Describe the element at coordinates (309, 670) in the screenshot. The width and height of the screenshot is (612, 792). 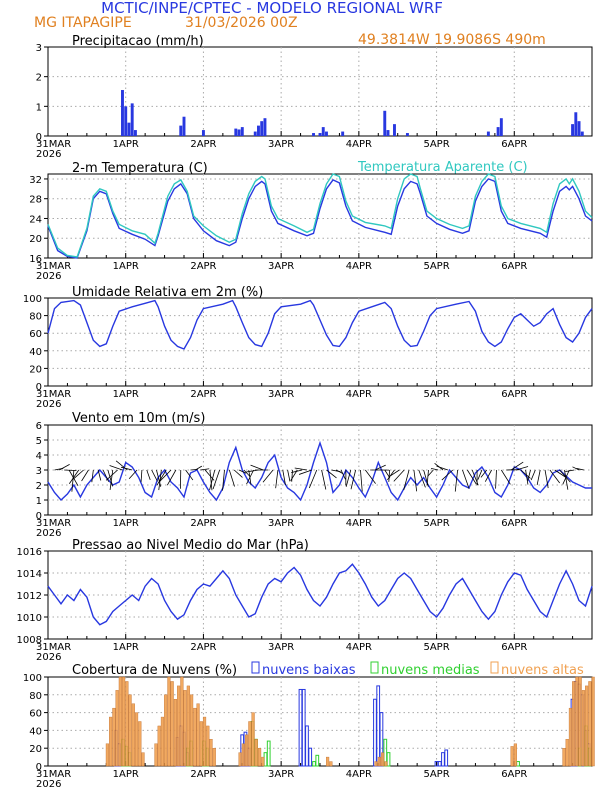
I see `legend-low-label: nuvens baixas` at that location.